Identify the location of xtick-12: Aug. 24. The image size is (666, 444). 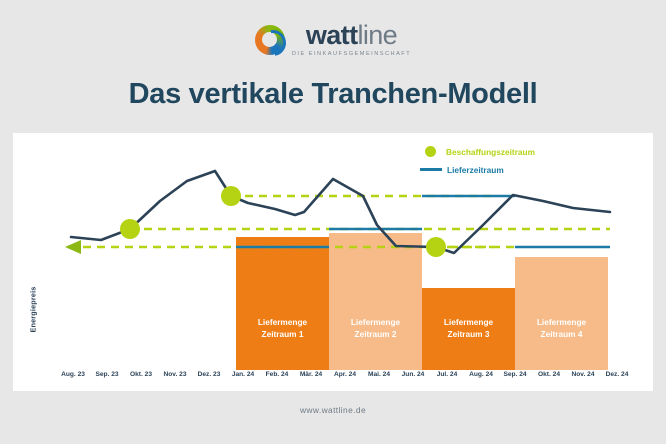
(481, 374).